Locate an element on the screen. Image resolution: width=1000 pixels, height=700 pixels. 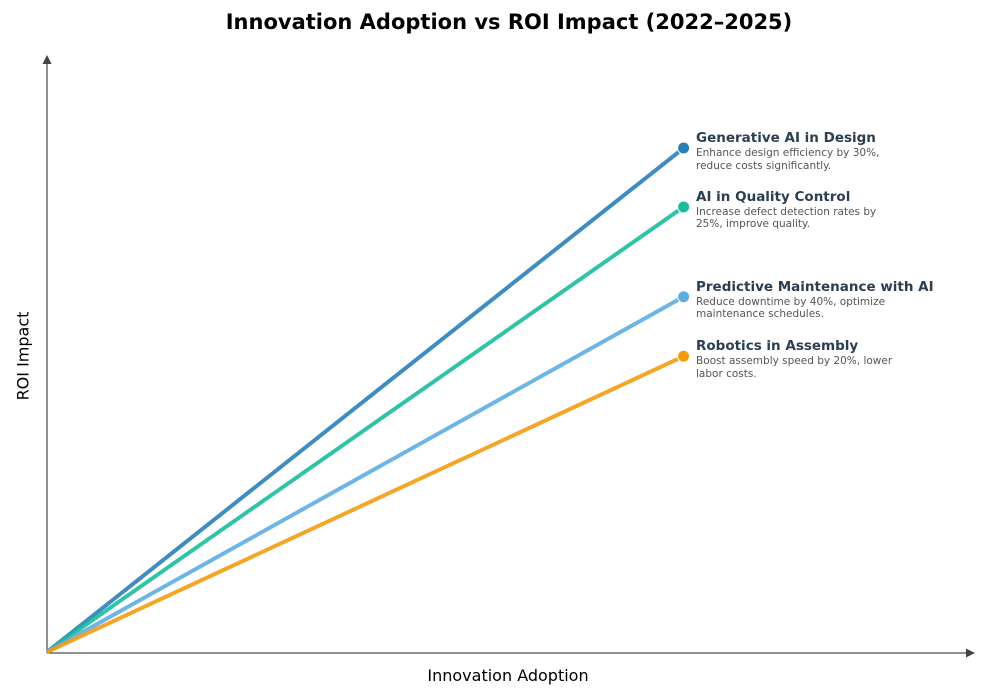
annotation-title: Robotics in Assembly is located at coordinates (777, 346).